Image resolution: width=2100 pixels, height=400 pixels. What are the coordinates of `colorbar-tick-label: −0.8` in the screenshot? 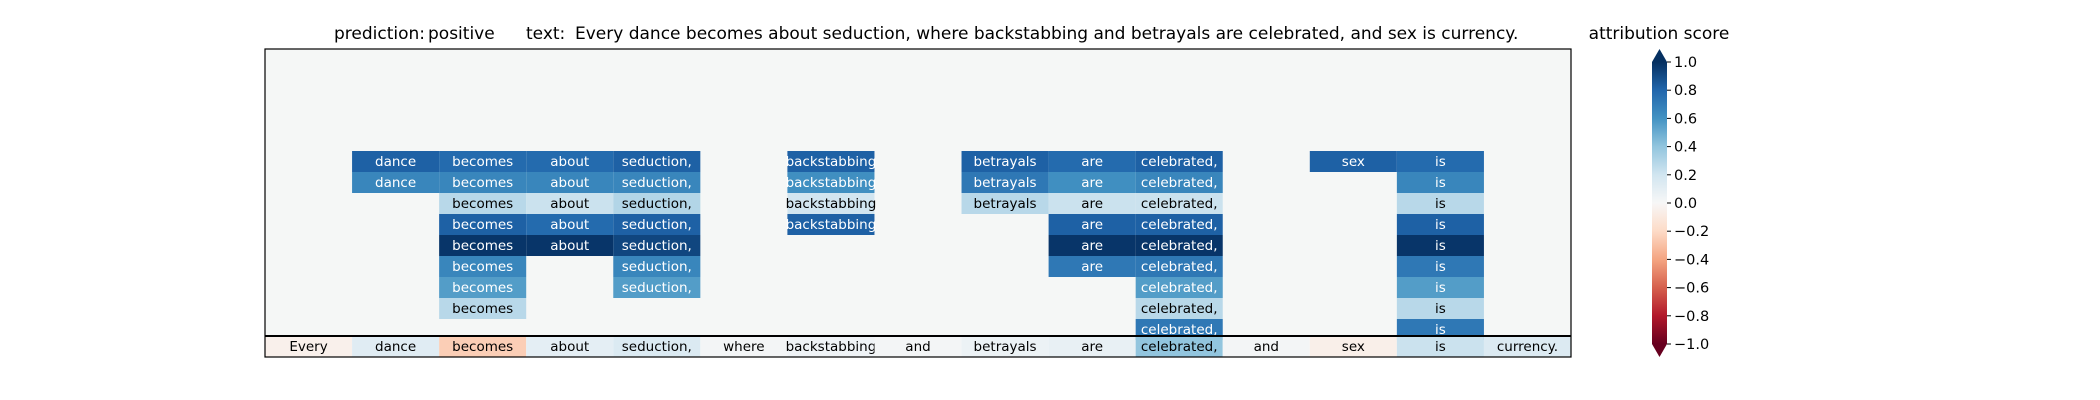 It's located at (1691, 317).